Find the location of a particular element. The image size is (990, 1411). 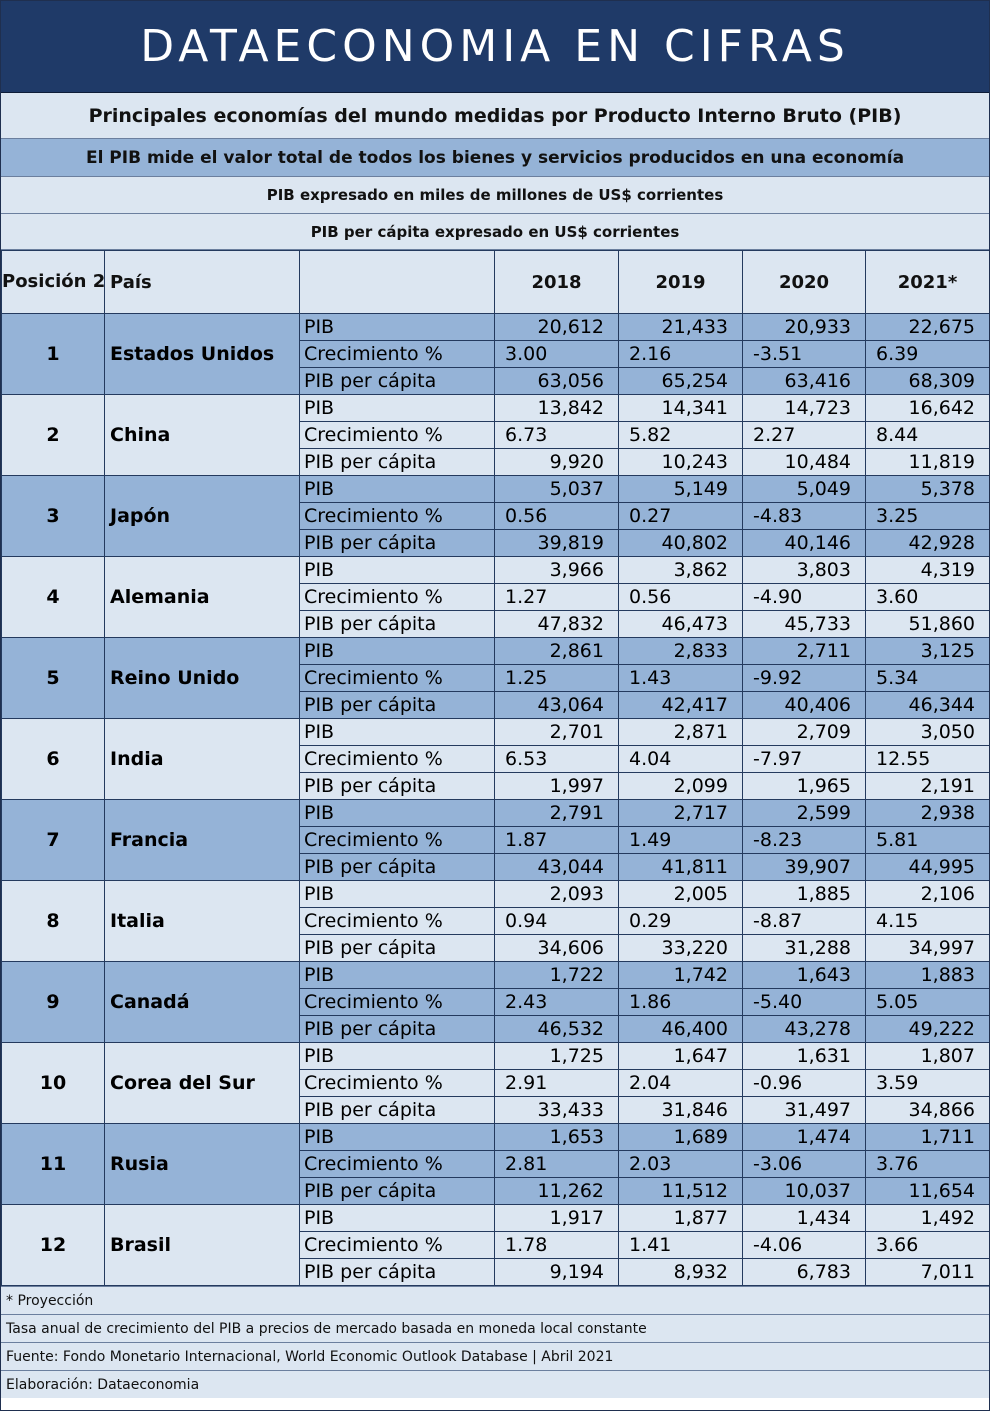

table-row: PIB per cápita 47,832 46,473 45,733 51,860 is located at coordinates (495, 624).